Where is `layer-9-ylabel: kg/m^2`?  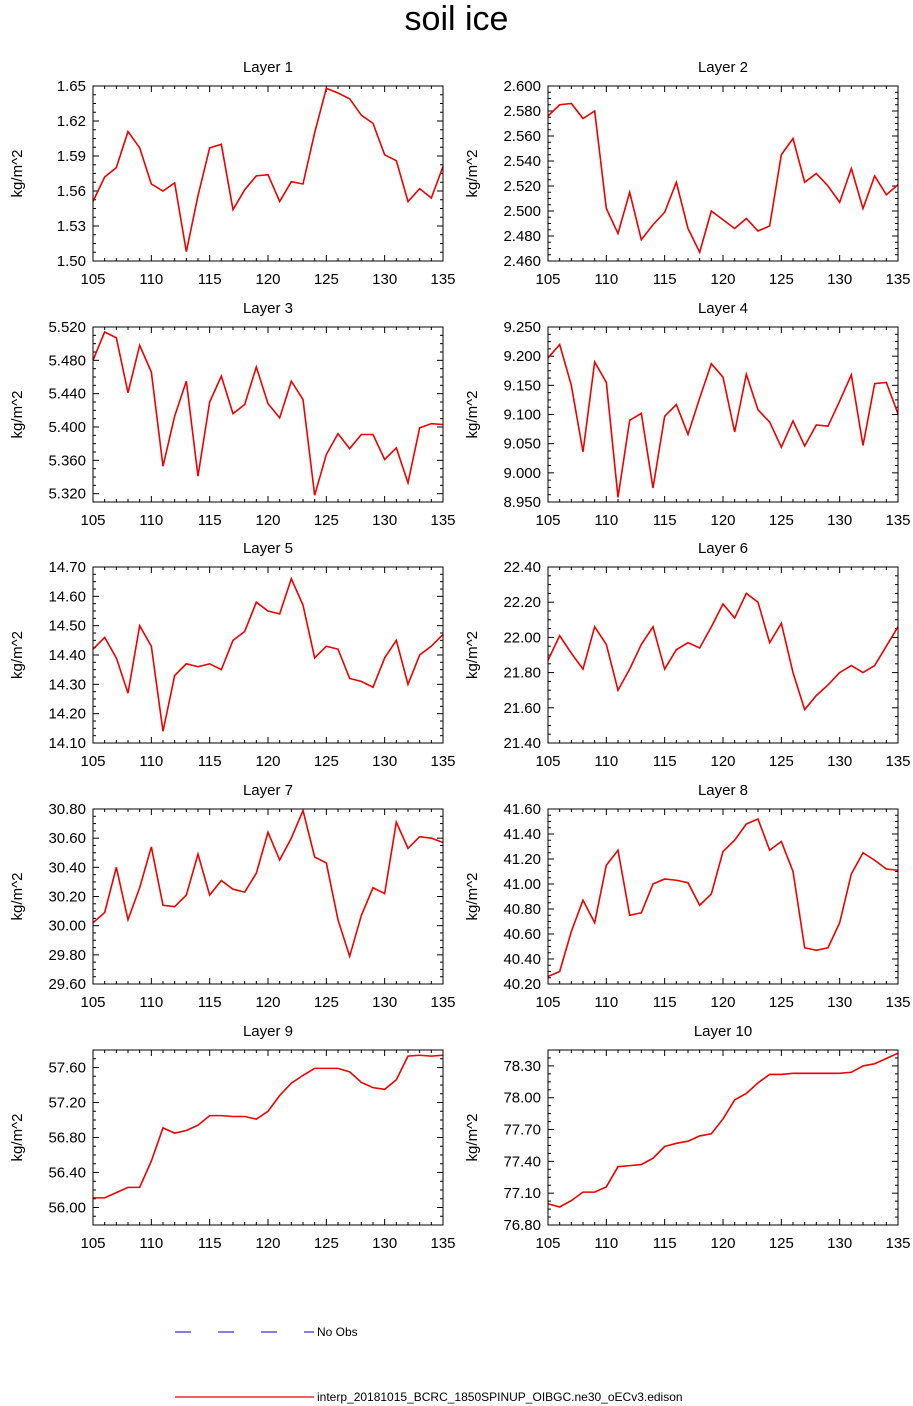
layer-9-ylabel: kg/m^2 is located at coordinates (17, 1138).